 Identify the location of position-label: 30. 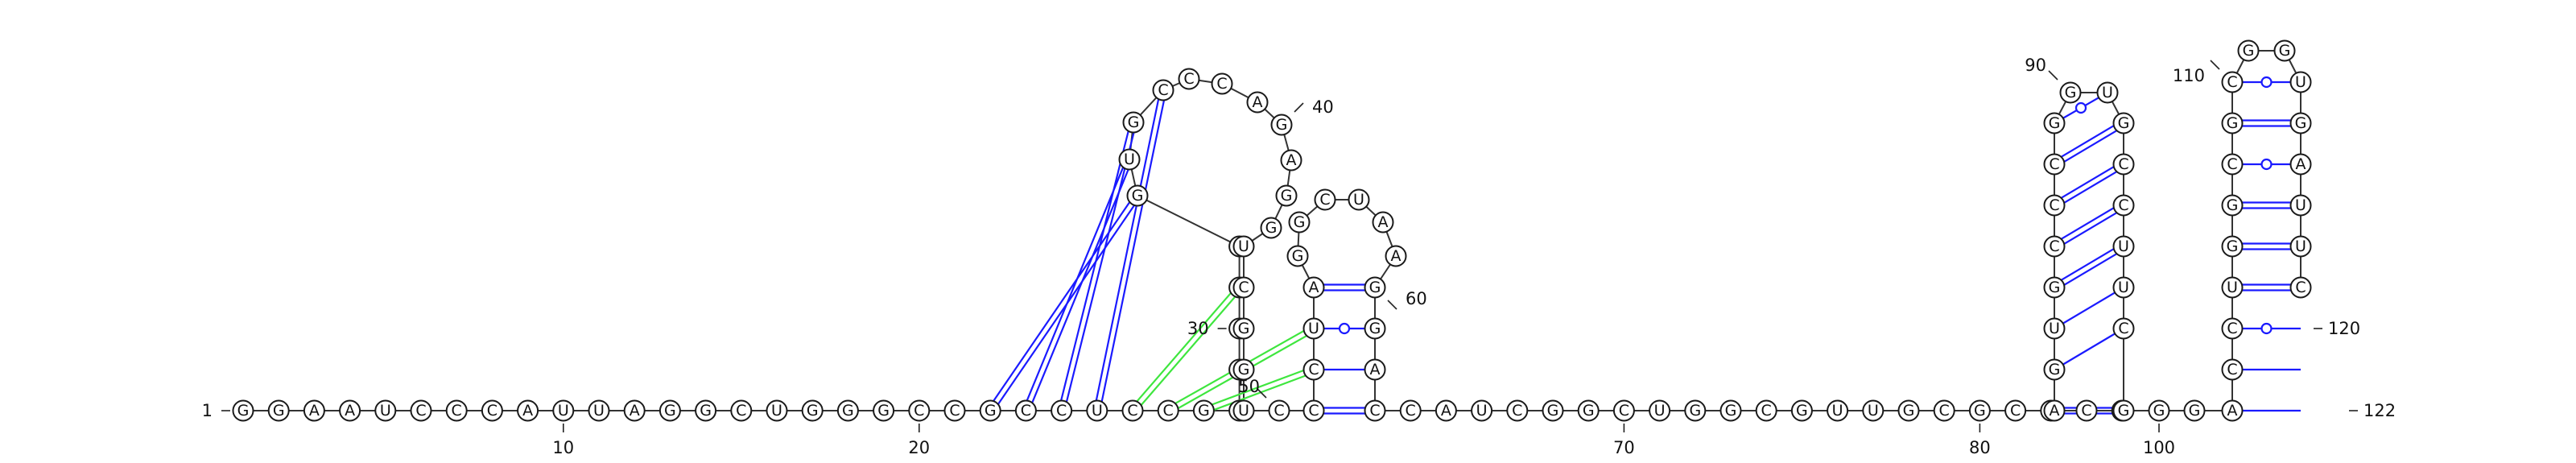
(1198, 328).